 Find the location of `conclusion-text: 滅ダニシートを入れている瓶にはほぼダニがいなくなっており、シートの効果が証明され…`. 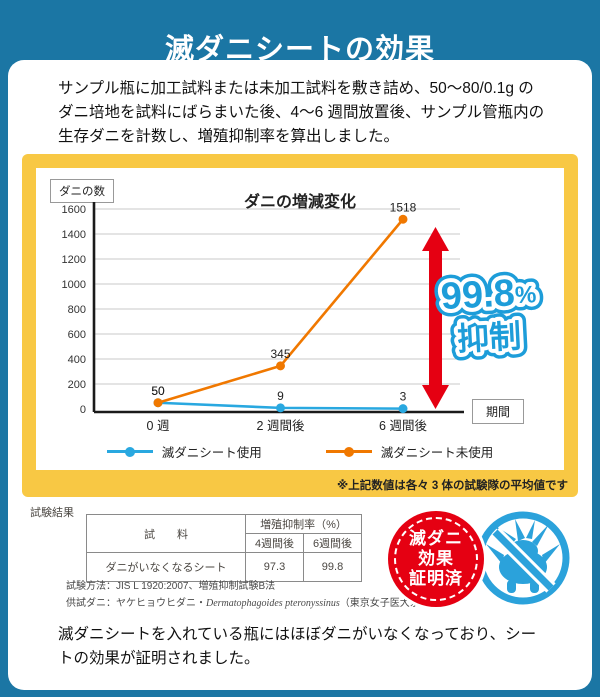

conclusion-text: 滅ダニシートを入れている瓶にはほぼダニがいなくなっており、シートの効果が証明され… is located at coordinates (297, 647).